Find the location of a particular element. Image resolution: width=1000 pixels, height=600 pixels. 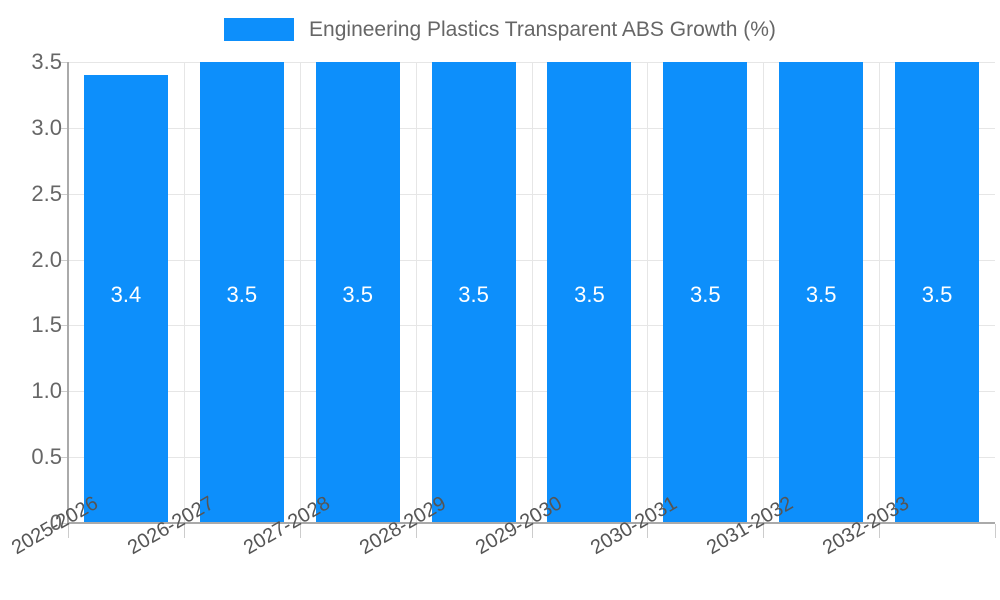

bar-value-label: 3.4 is located at coordinates (126, 294).